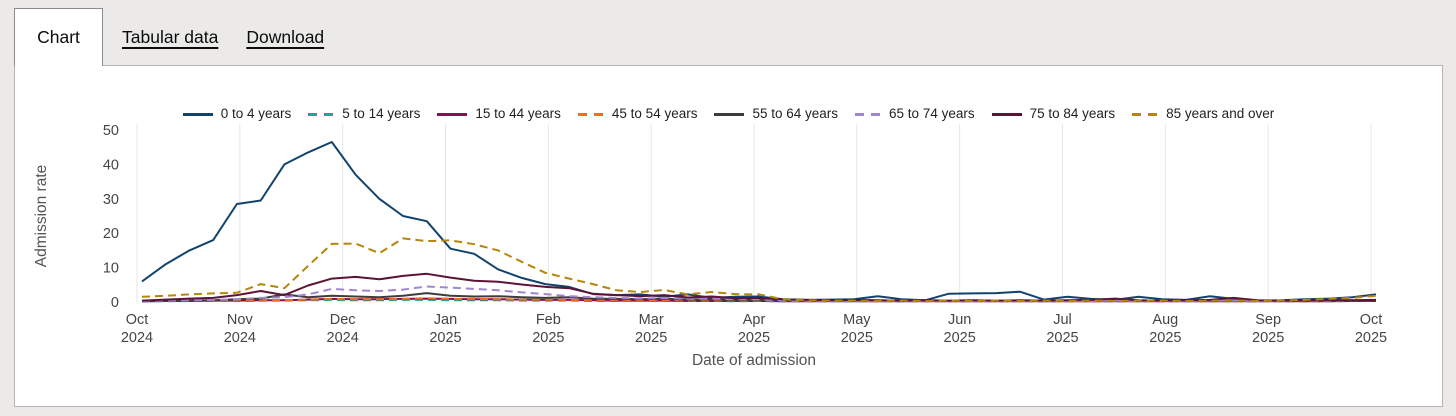 The width and height of the screenshot is (1456, 416). I want to click on x-tick-label: Jun 2025, so click(960, 329).